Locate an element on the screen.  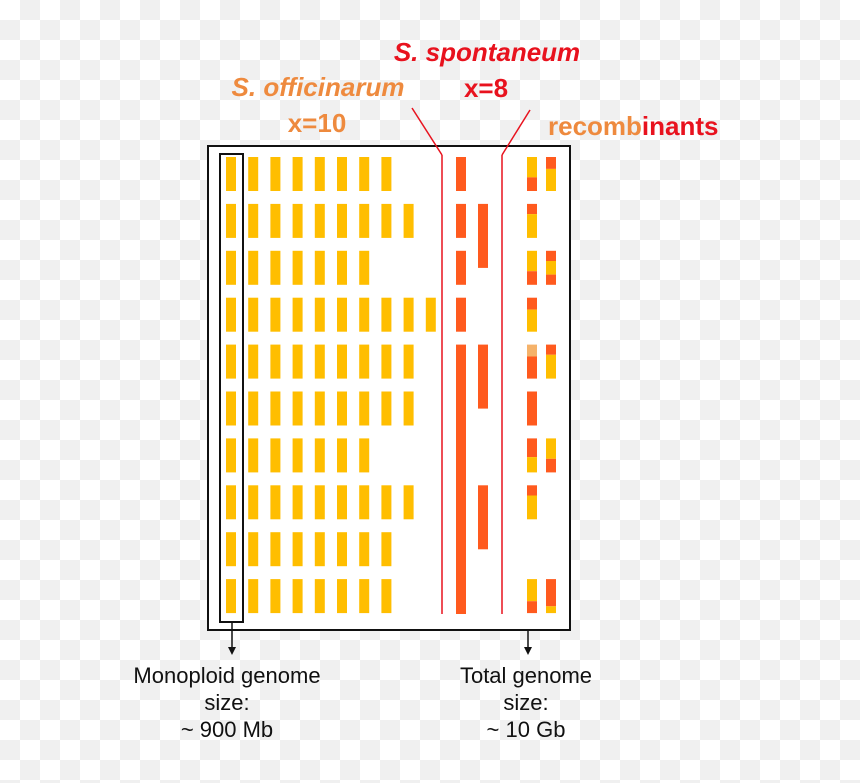
total-caption-line1: Total genome is located at coordinates (526, 675).